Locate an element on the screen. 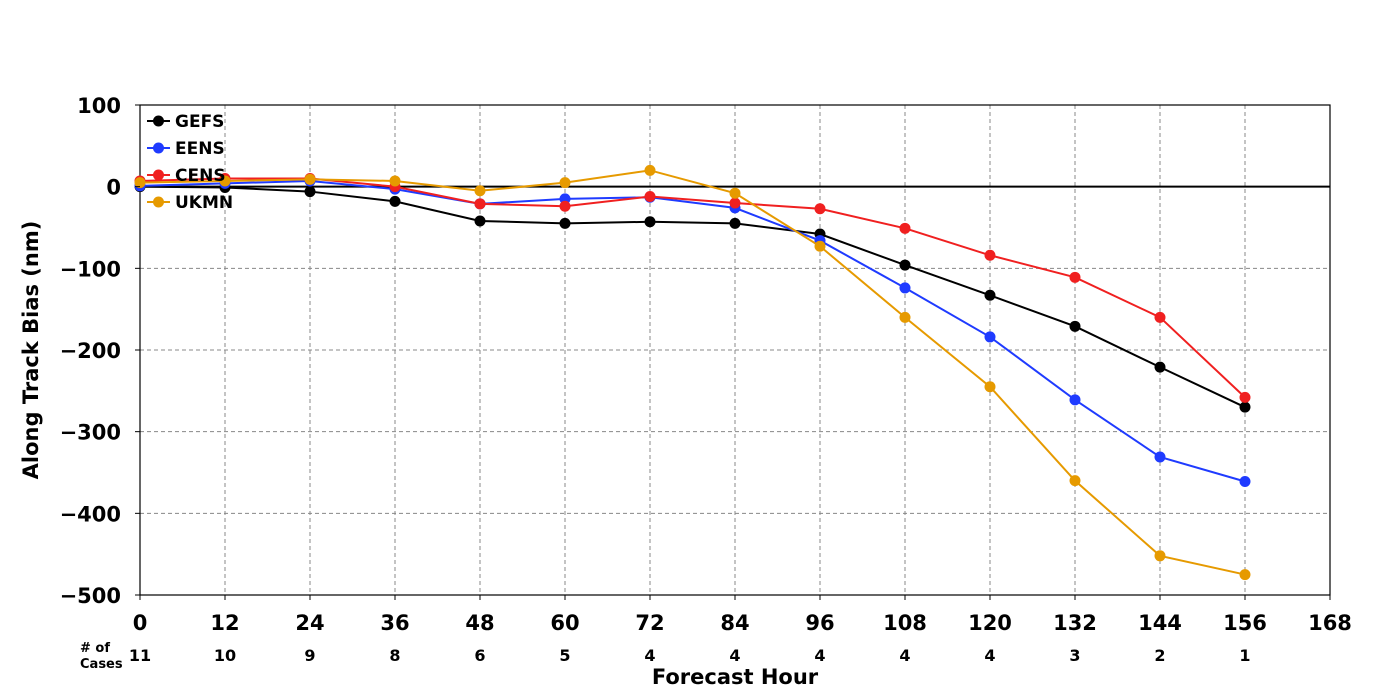 This screenshot has width=1400, height=700. x-axis-ticks: 0 12 24 36 48 60 72 84 96 108 120 132 144 156 168 is located at coordinates (742, 615).